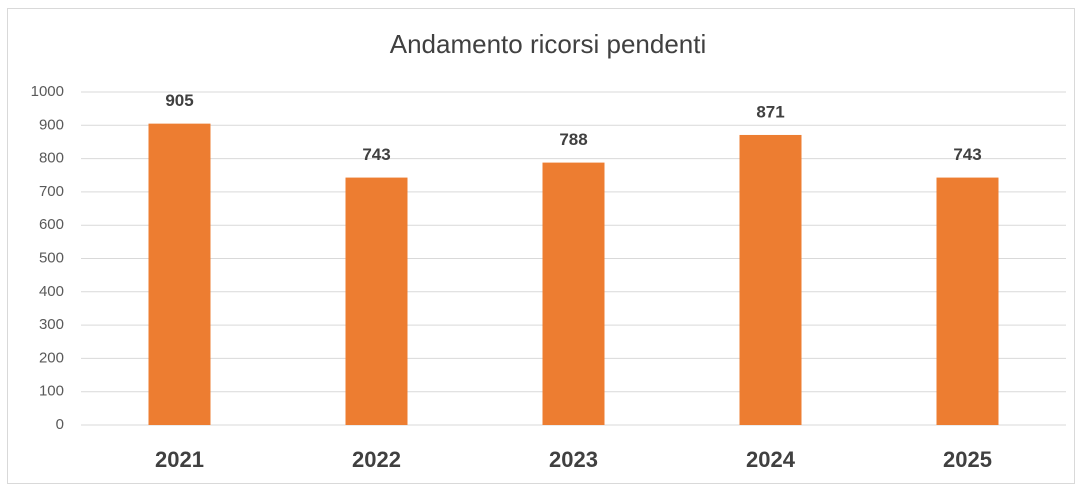  Describe the element at coordinates (51, 191) in the screenshot. I see `y-tick-label: 700` at that location.